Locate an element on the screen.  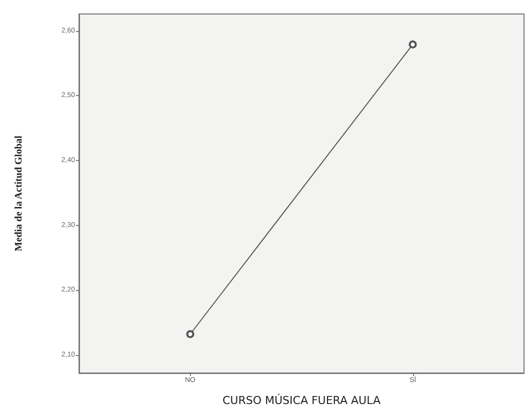
y-axis-title: Media de la Actitud Global is located at coordinates (19, 194).